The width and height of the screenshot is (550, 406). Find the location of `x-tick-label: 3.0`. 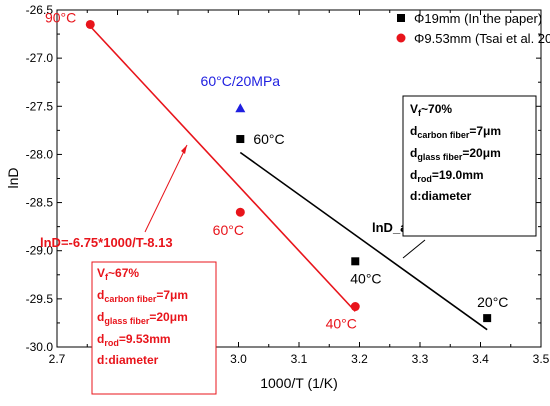

x-tick-label: 3.0 is located at coordinates (238, 359).